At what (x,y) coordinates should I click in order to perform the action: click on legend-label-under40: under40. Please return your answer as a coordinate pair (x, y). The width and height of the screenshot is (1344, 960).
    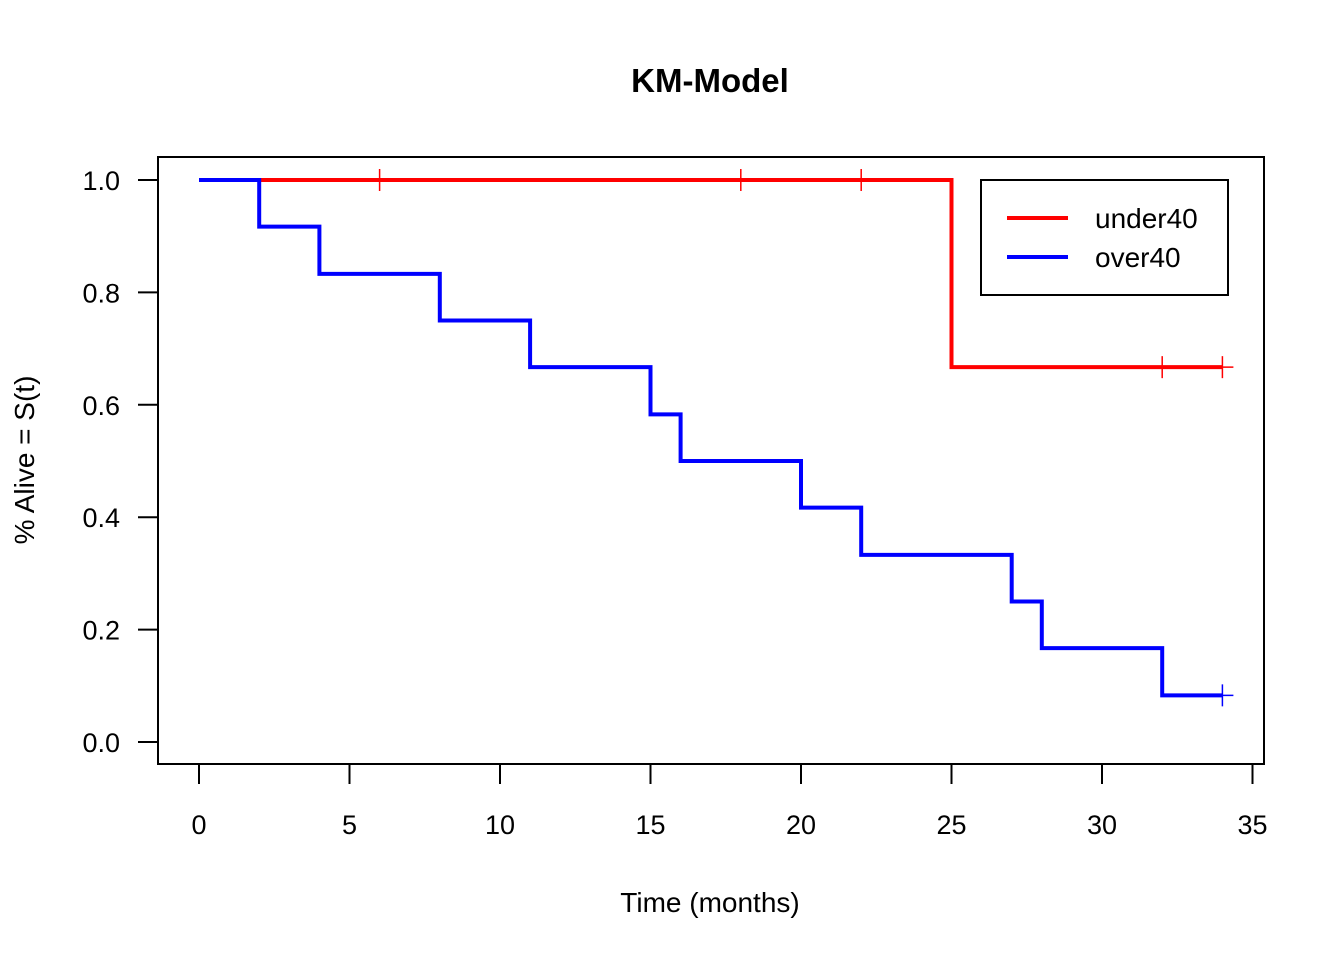
    Looking at the image, I should click on (1146, 218).